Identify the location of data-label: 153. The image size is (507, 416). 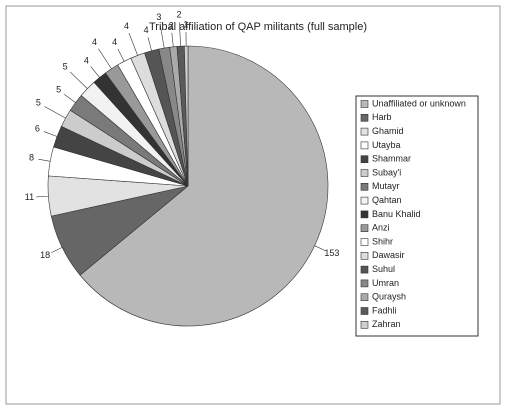
(331, 253).